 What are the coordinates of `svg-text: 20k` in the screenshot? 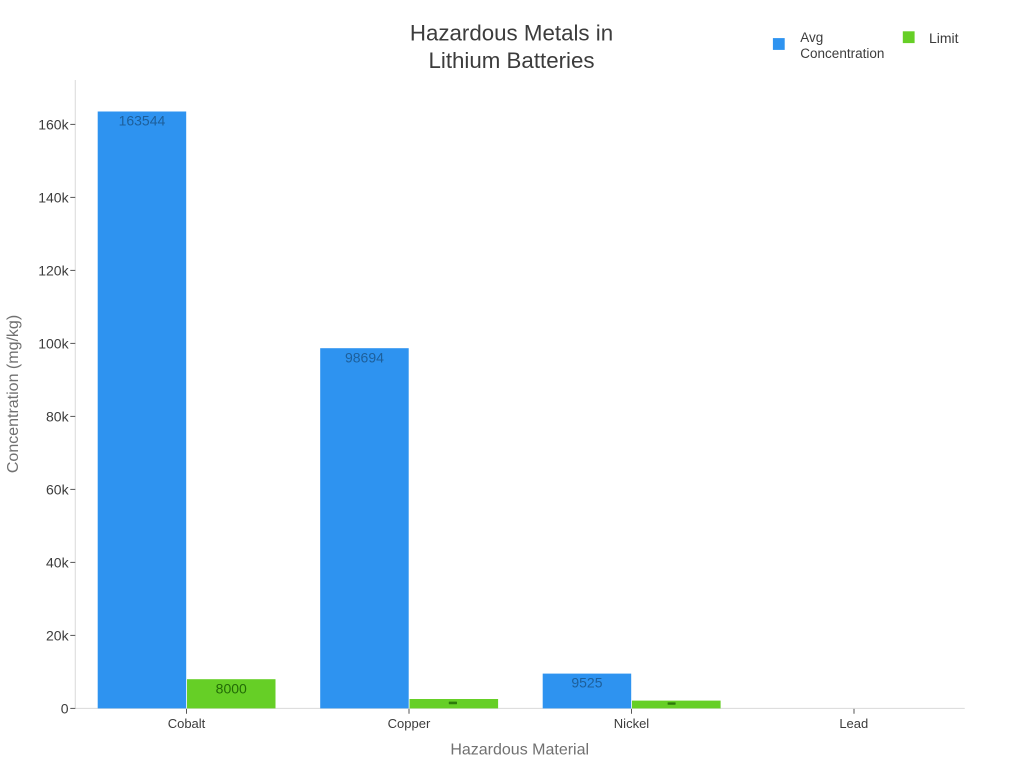 It's located at (58, 635).